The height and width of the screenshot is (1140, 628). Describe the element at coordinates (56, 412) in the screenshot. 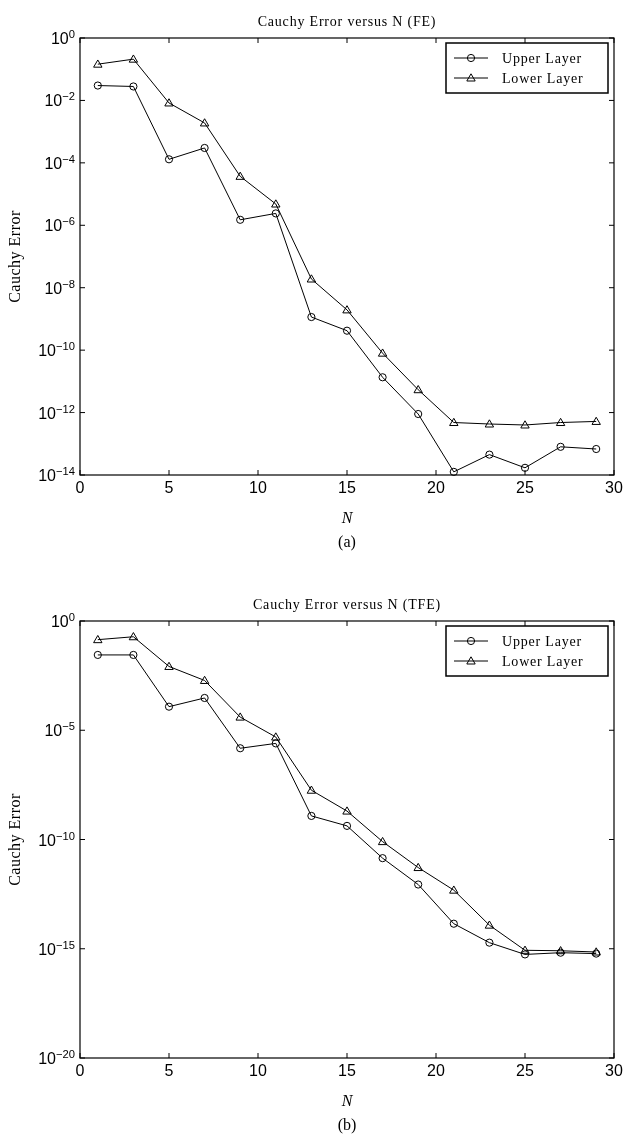

I see `y-tick-label: 10$^{−12}$` at that location.